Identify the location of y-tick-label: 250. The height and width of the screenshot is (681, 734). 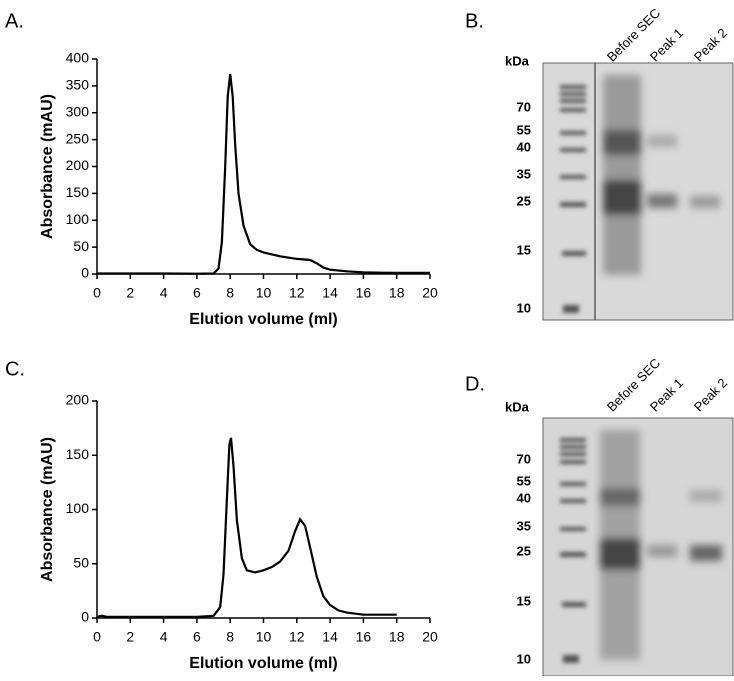
(78, 138).